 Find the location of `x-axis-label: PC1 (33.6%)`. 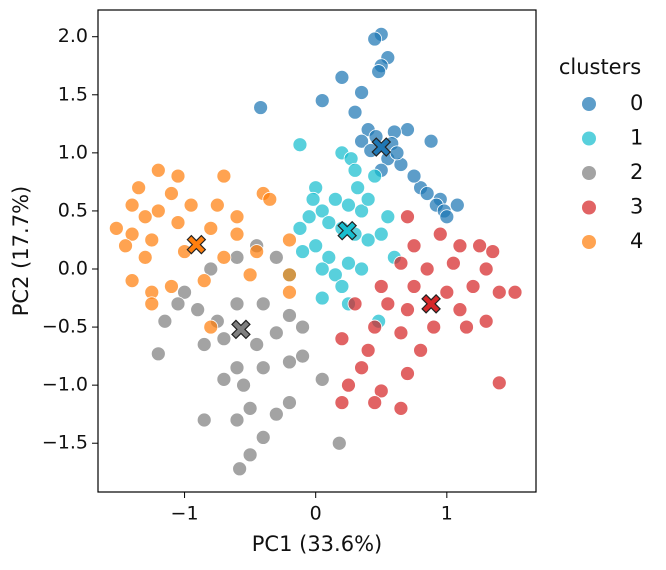

x-axis-label: PC1 (33.6%) is located at coordinates (317, 544).